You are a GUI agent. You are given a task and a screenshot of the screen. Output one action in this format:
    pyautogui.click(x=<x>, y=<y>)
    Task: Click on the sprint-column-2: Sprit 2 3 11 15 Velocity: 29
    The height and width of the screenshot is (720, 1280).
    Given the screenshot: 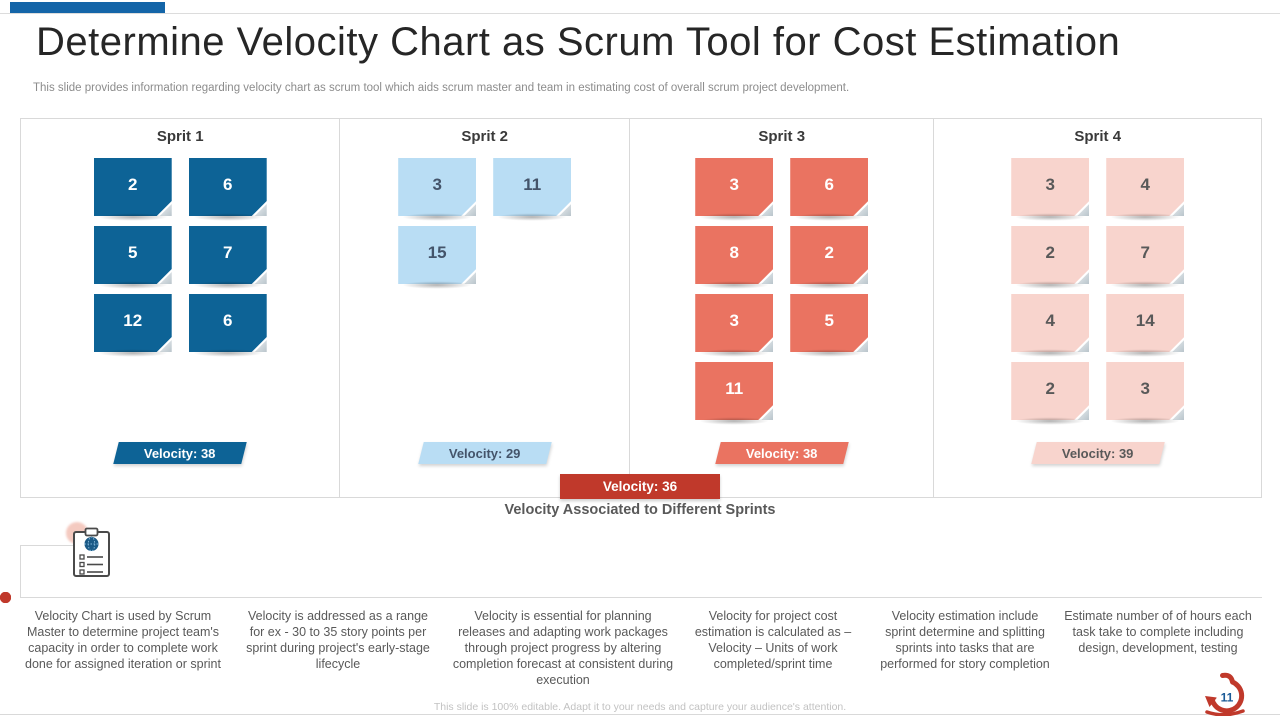 What is the action you would take?
    pyautogui.click(x=485, y=308)
    